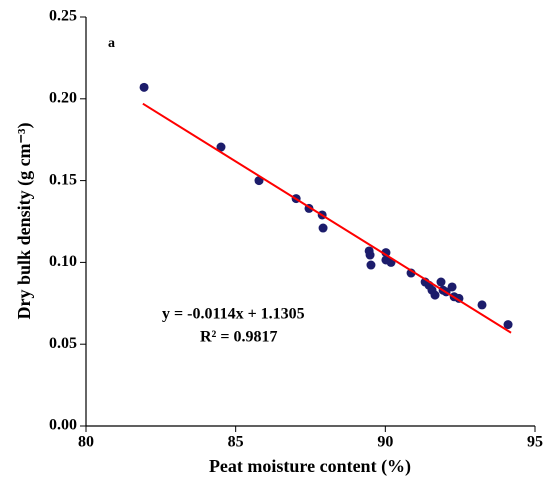 The image size is (548, 491). Describe the element at coordinates (233, 314) in the screenshot. I see `equation: y = -0.0114x + 1.1305` at that location.